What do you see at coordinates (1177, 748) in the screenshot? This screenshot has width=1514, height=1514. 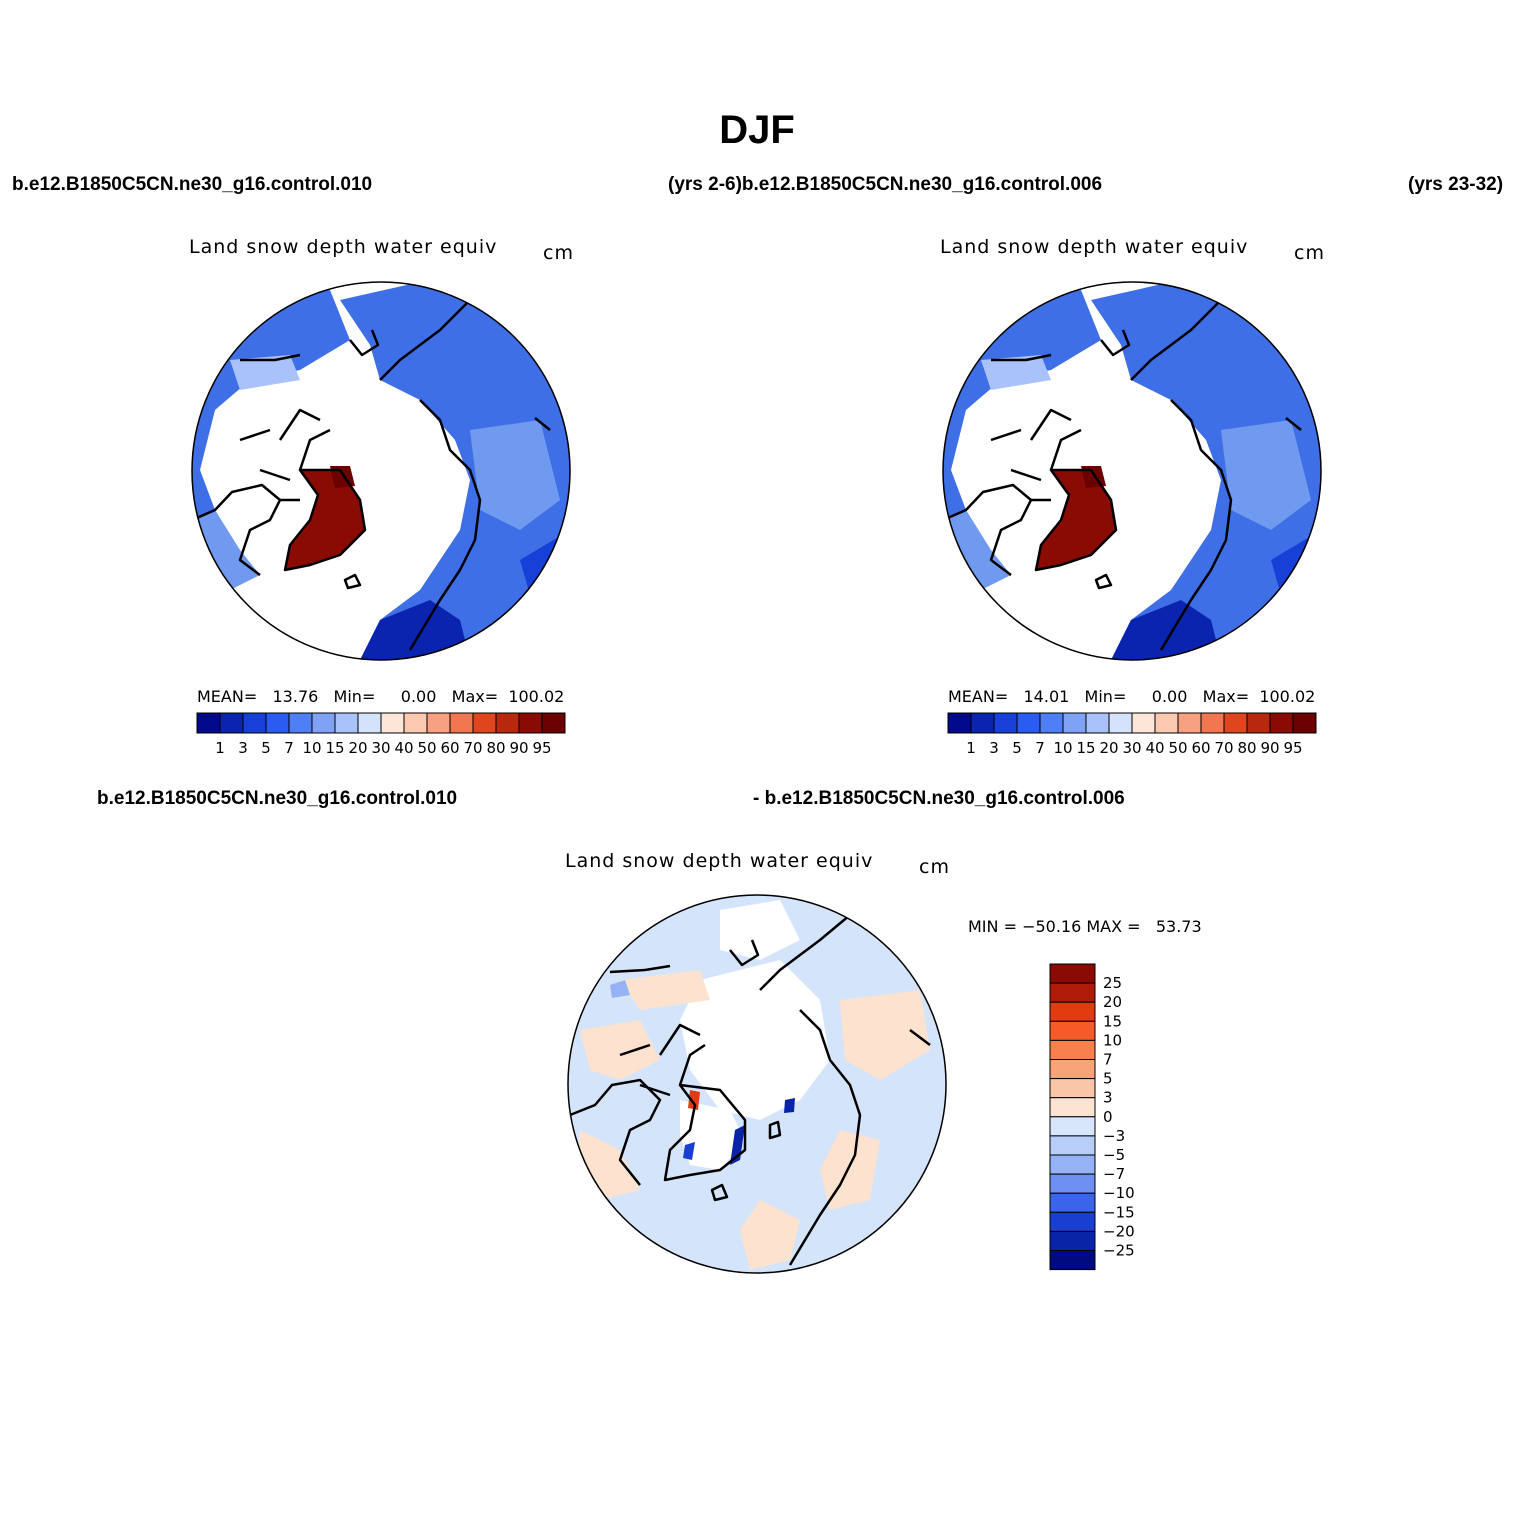 I see `colorbar2-label: 50` at bounding box center [1177, 748].